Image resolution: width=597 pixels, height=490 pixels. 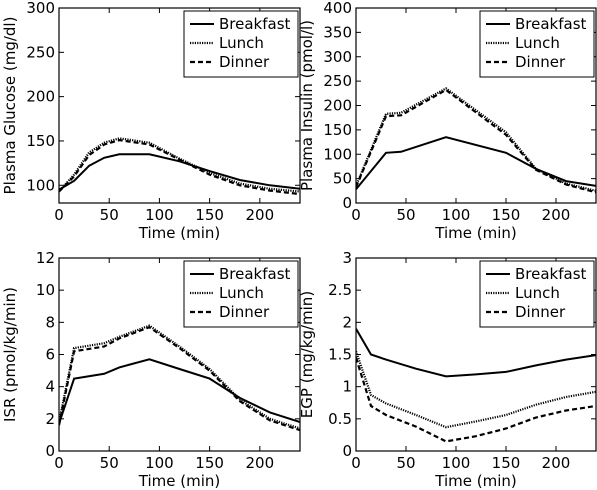 I want to click on chart-egp-ytick-label: 0, so click(x=347, y=451).